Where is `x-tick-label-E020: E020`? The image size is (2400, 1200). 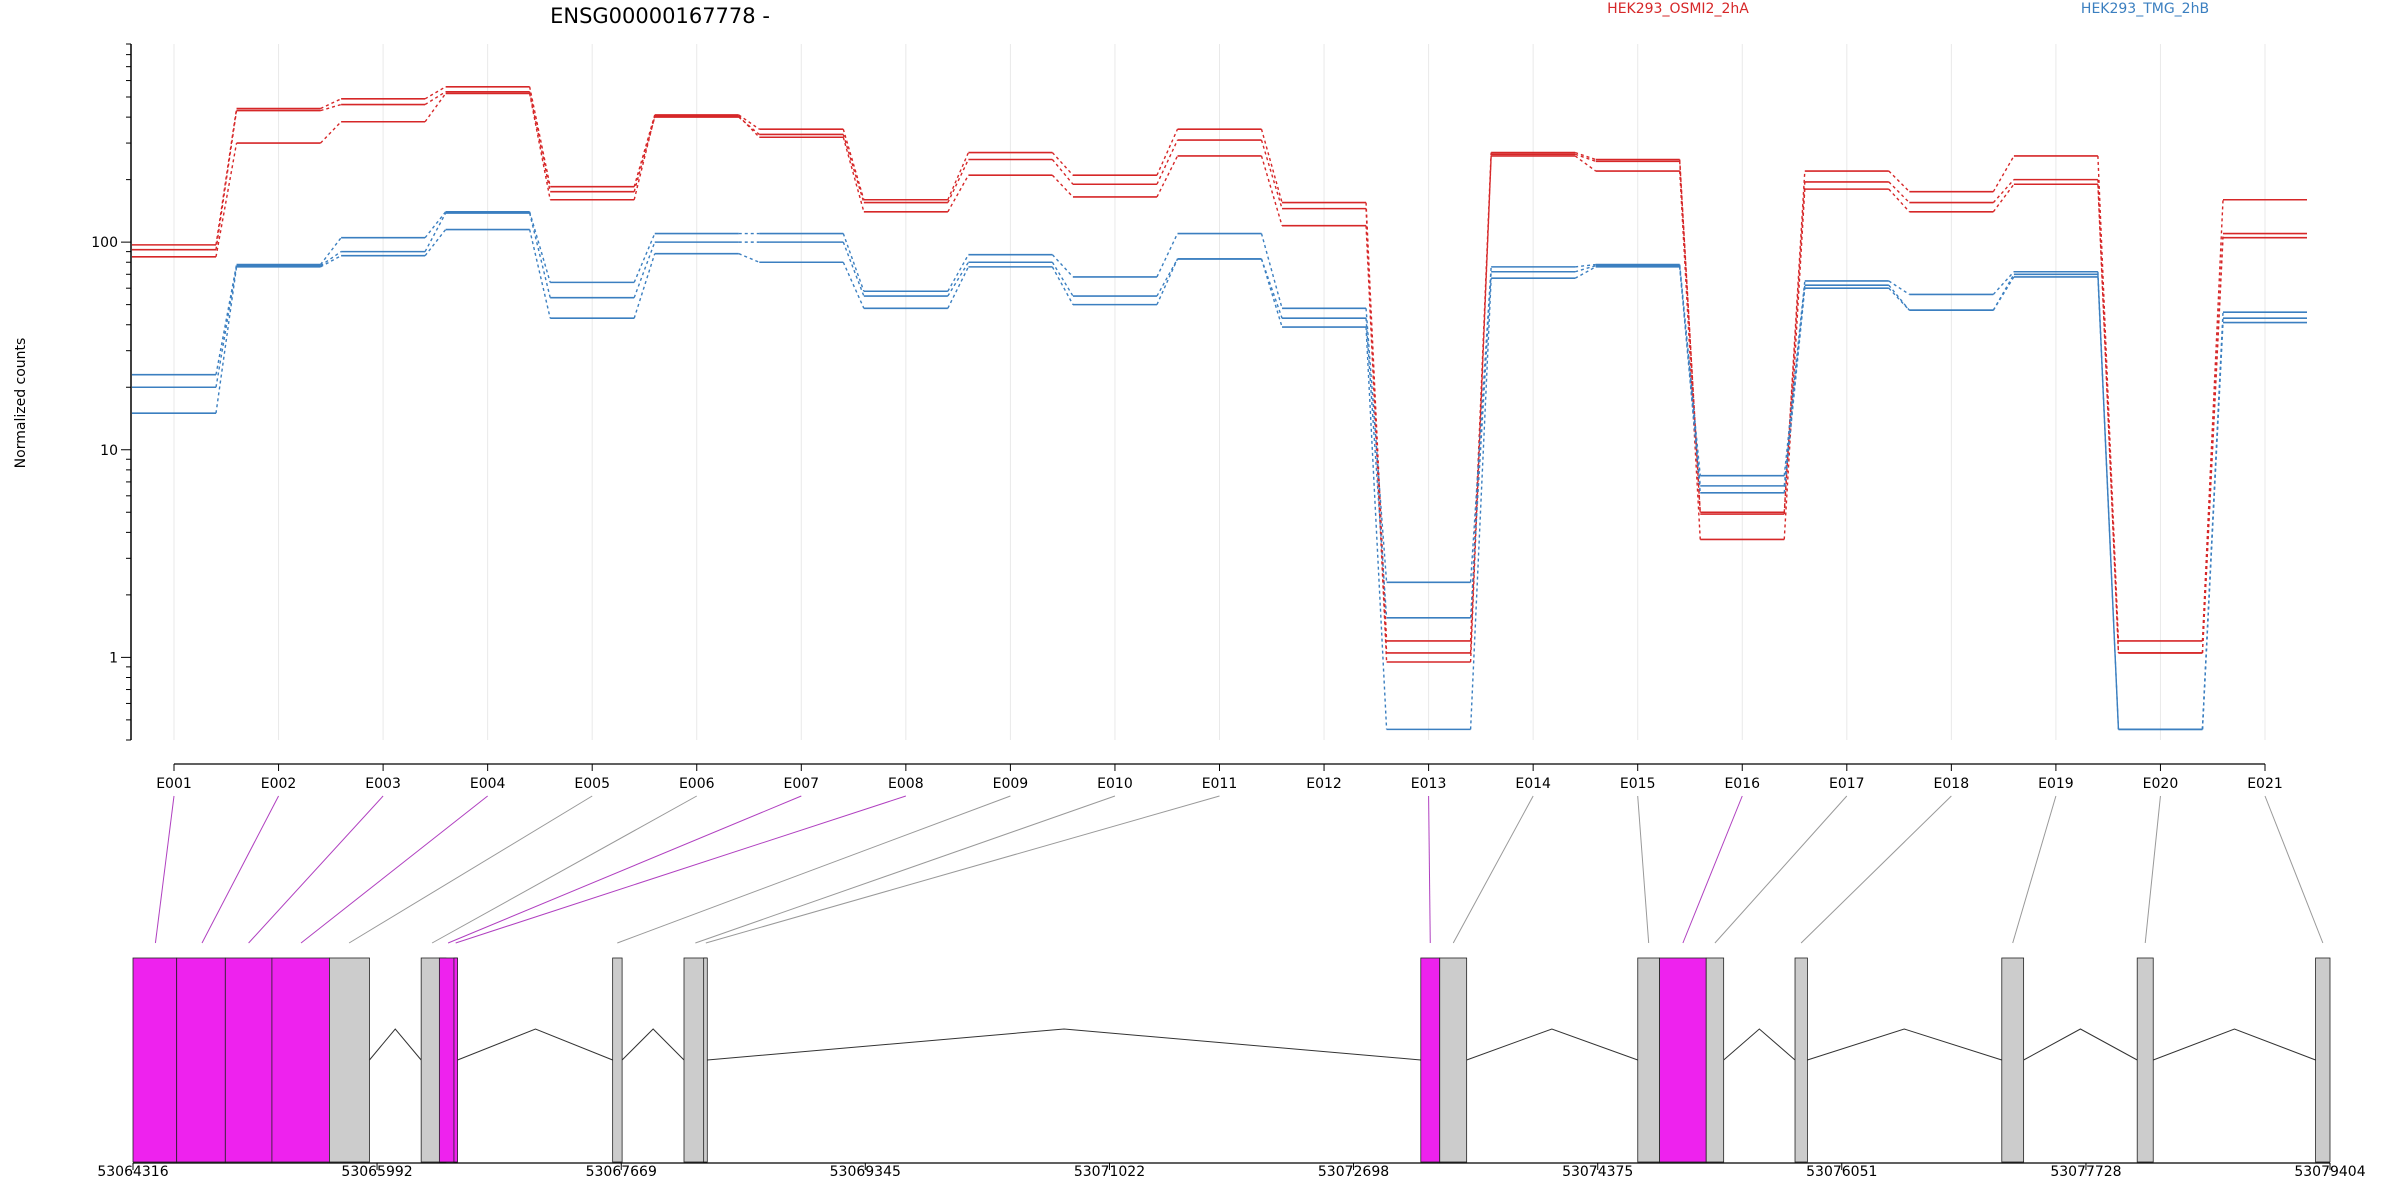
x-tick-label-E020: E020 is located at coordinates (2161, 784).